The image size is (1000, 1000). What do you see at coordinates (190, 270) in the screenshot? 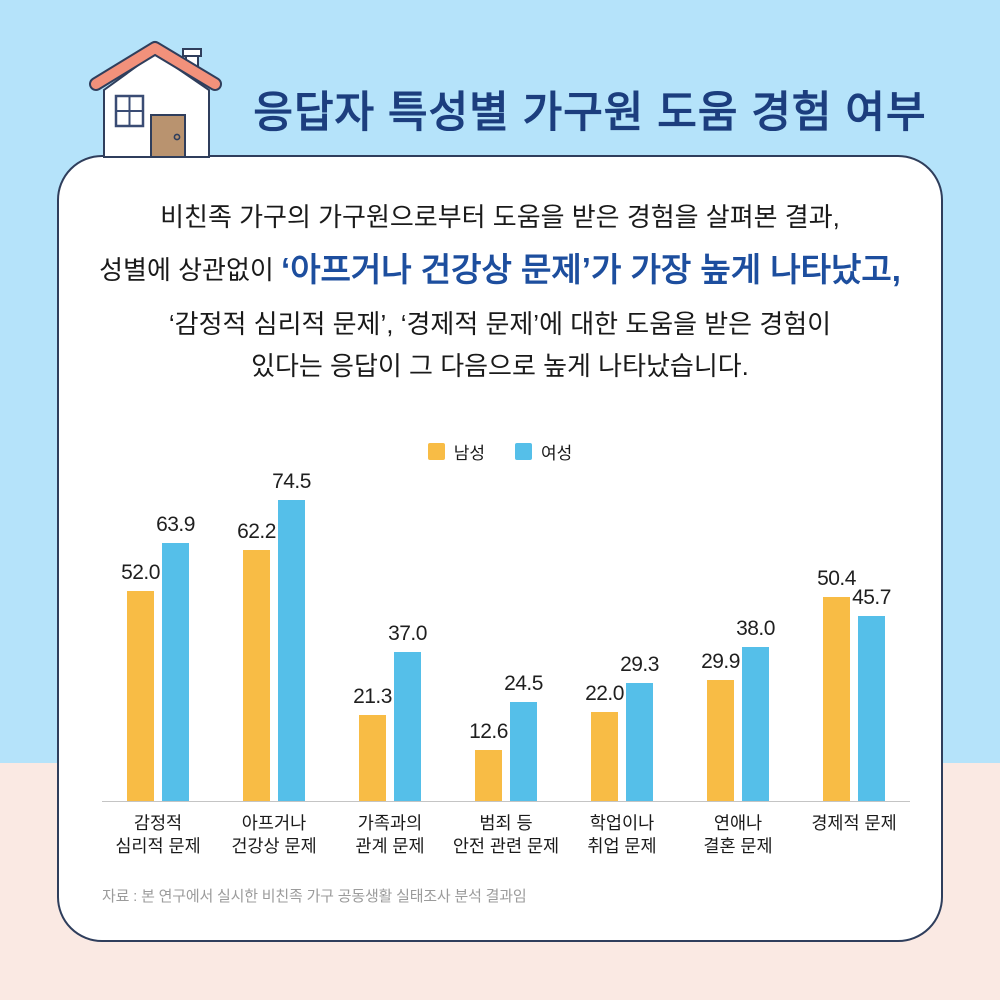
I see `description-line-2-normal: 성별에 상관없이` at bounding box center [190, 270].